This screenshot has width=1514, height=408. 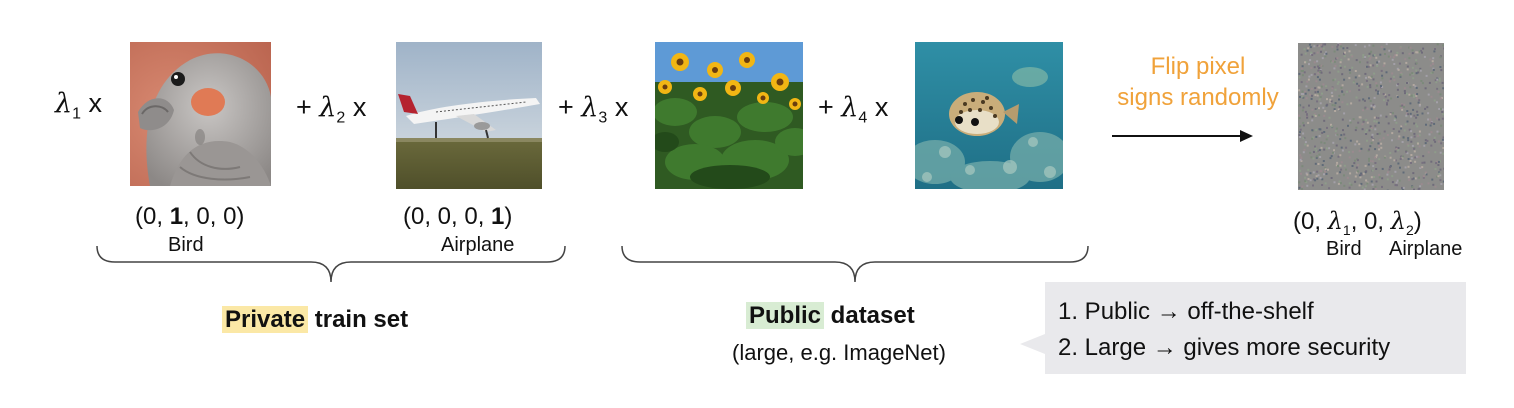 What do you see at coordinates (830, 316) in the screenshot?
I see `public-dataset-title: Public dataset` at bounding box center [830, 316].